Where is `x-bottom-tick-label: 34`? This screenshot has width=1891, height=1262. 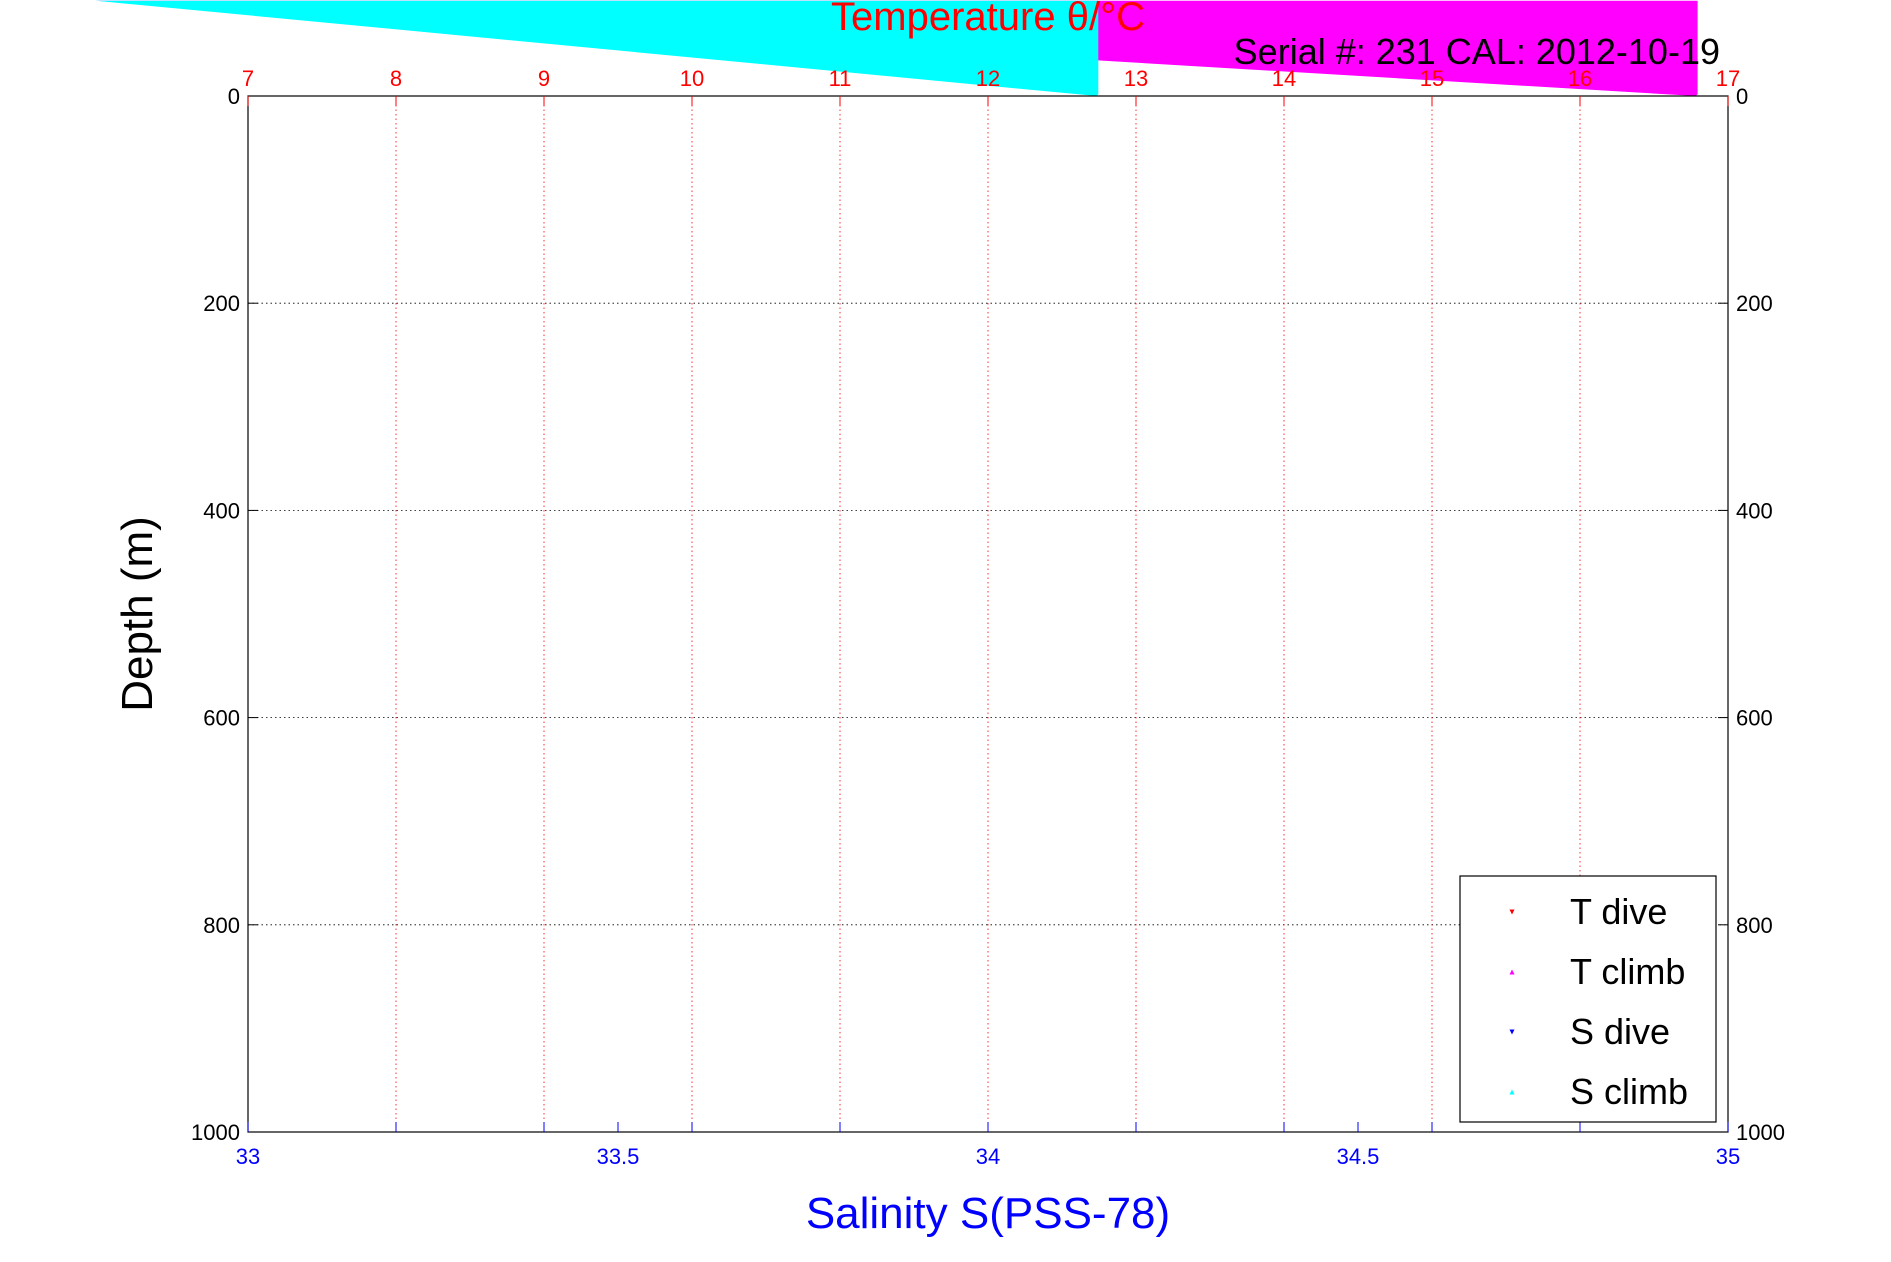 x-bottom-tick-label: 34 is located at coordinates (988, 1156).